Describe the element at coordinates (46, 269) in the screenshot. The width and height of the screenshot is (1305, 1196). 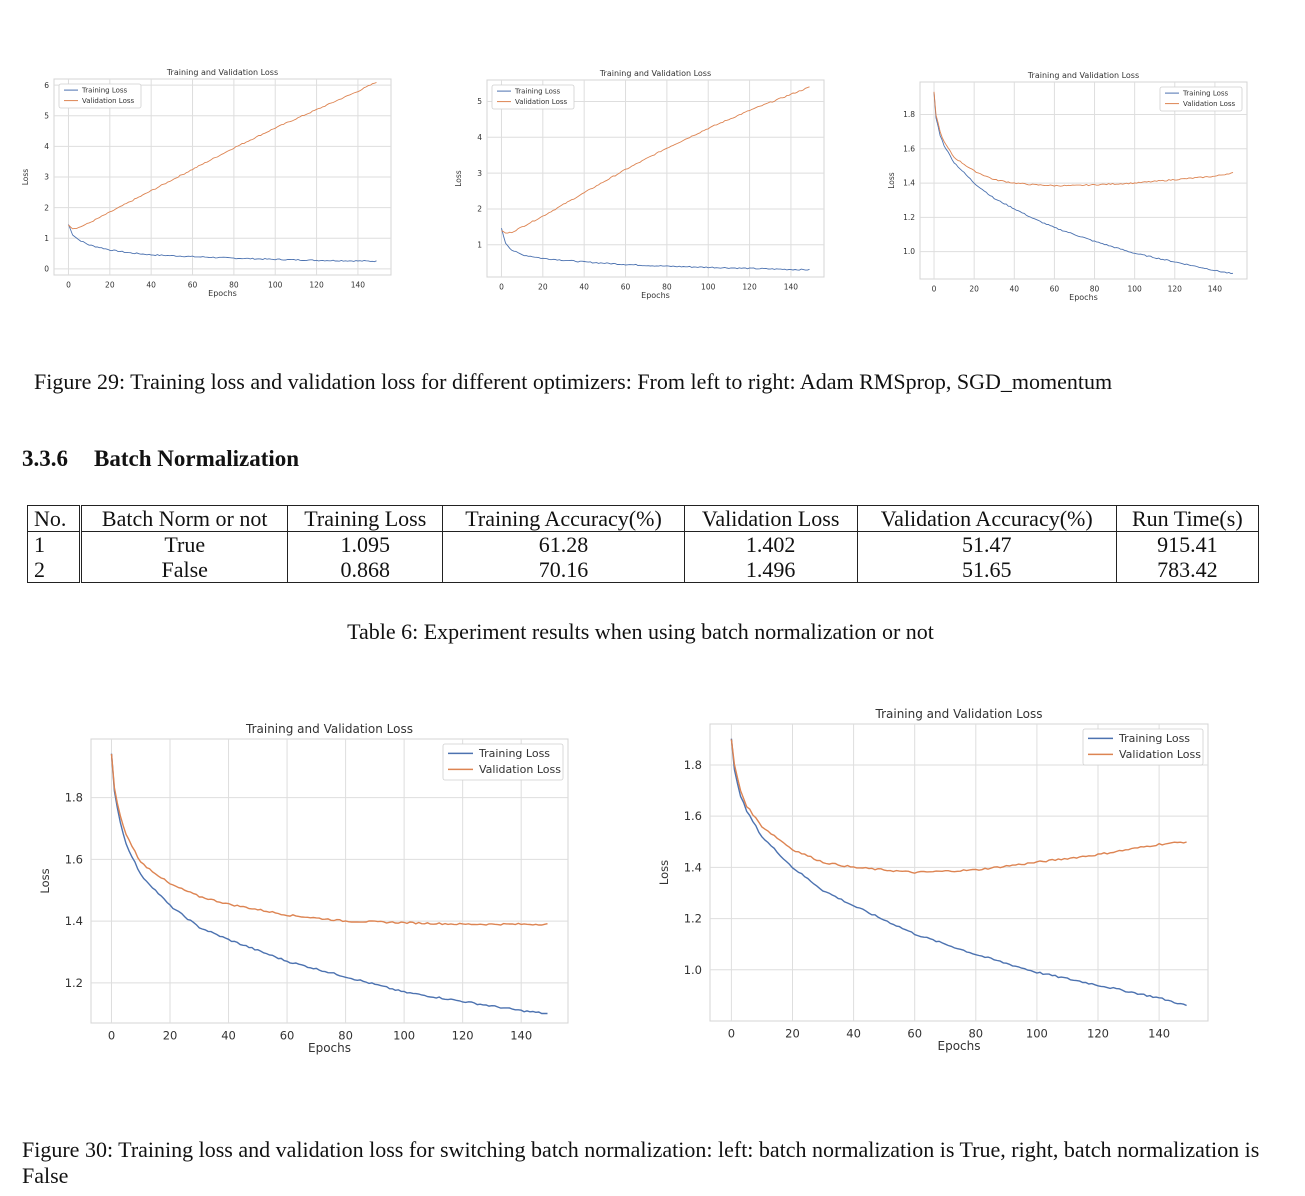
I see `y-tick-label: 0` at that location.